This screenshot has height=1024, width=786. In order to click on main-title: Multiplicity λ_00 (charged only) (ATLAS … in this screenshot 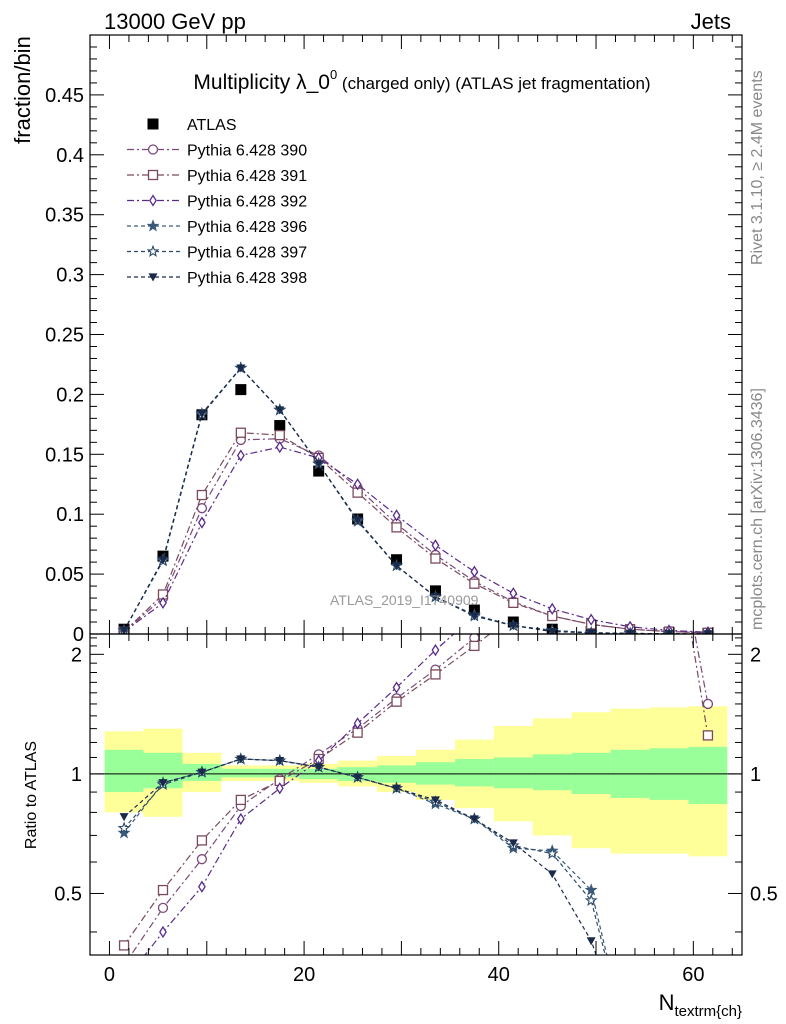, I will do `click(421, 80)`.